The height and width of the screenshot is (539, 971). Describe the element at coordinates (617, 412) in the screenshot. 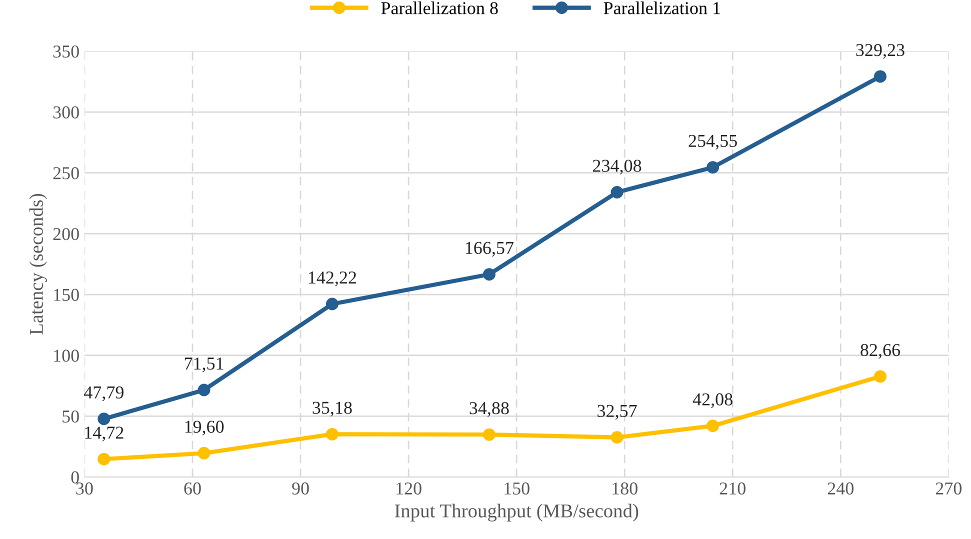

I see `data-label: 32,57` at that location.